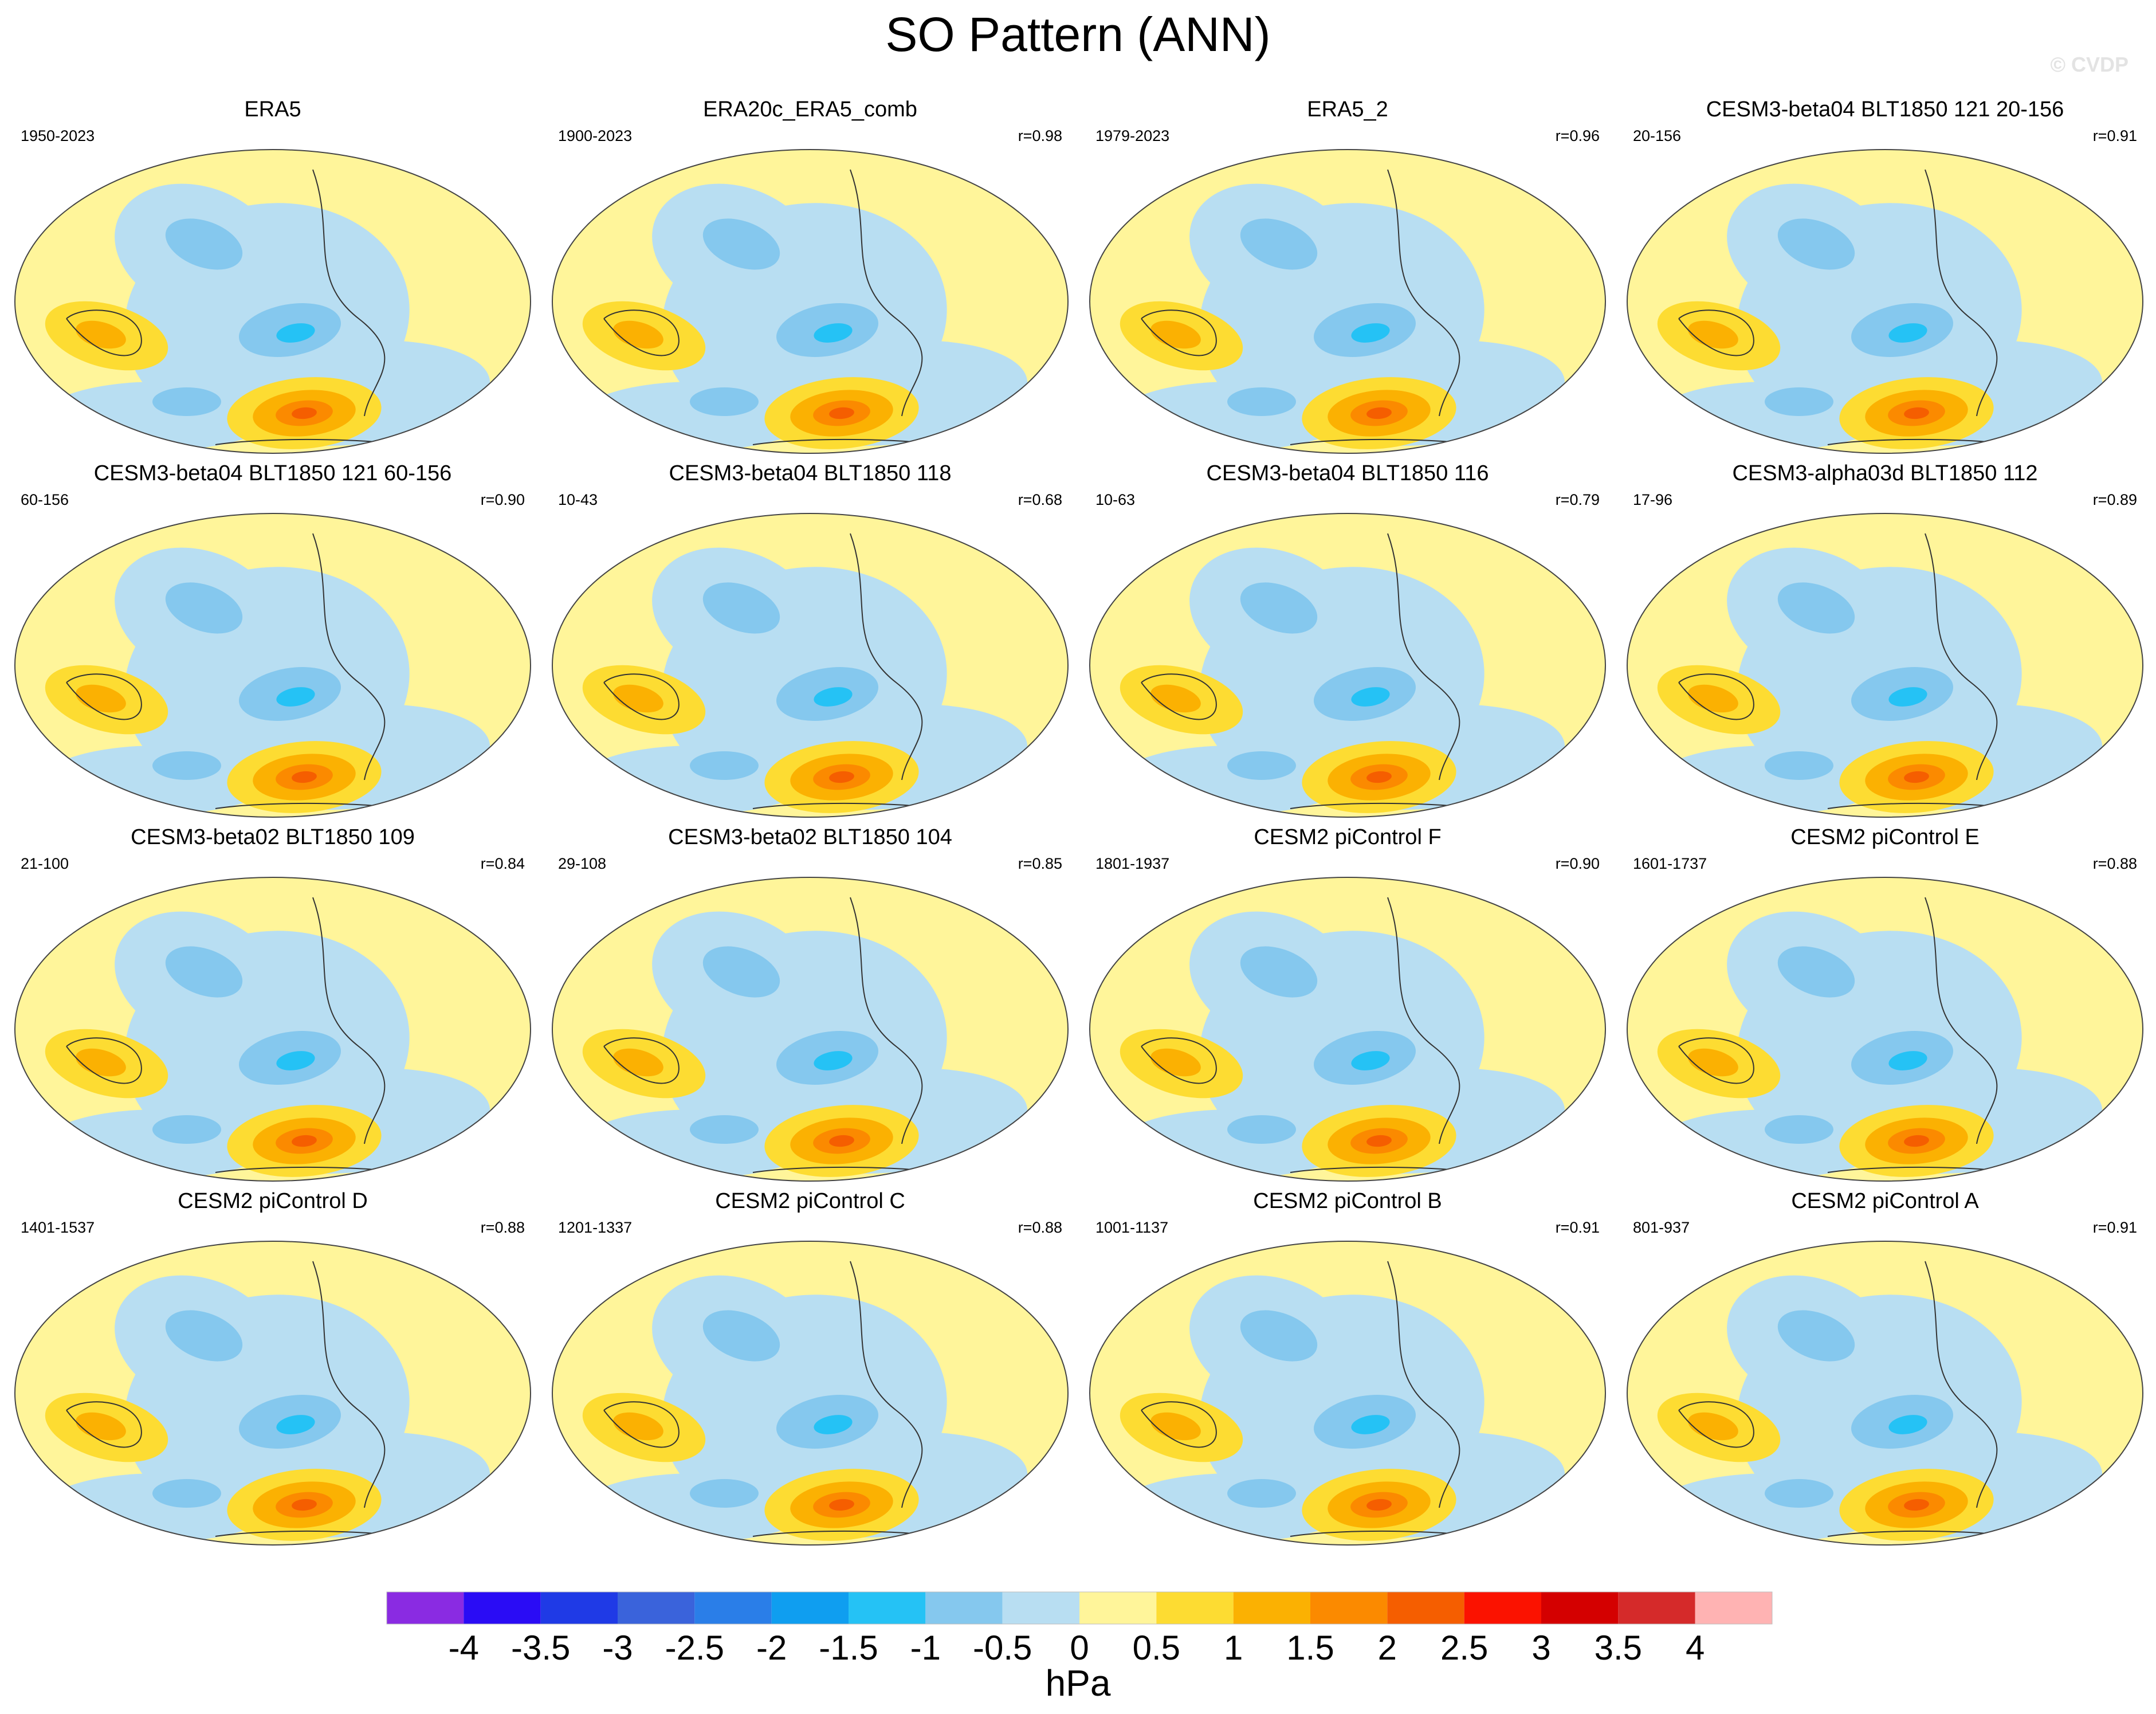  What do you see at coordinates (273, 1201) in the screenshot?
I see `panel-title: CESM2 piControl D` at bounding box center [273, 1201].